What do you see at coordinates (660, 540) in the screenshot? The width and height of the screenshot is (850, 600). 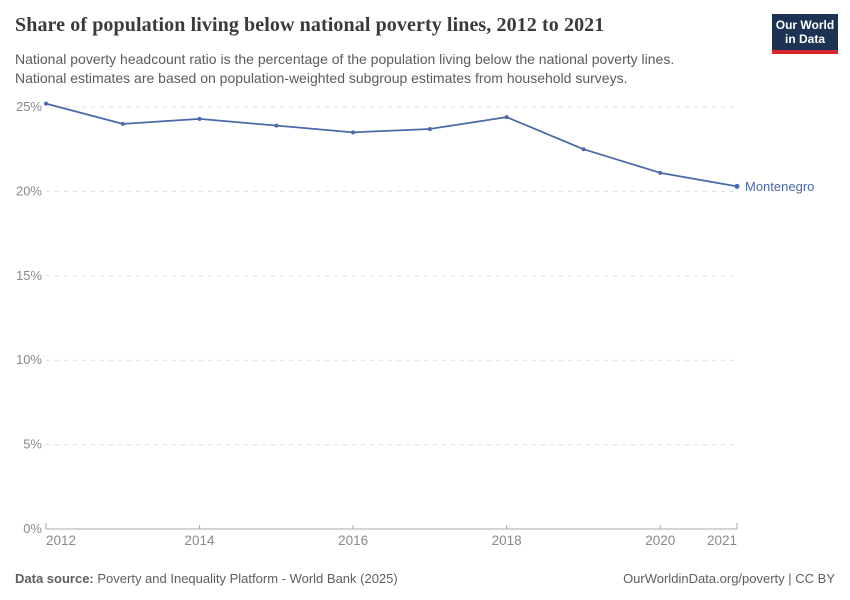 I see `x-axis-tick-label: 2020` at bounding box center [660, 540].